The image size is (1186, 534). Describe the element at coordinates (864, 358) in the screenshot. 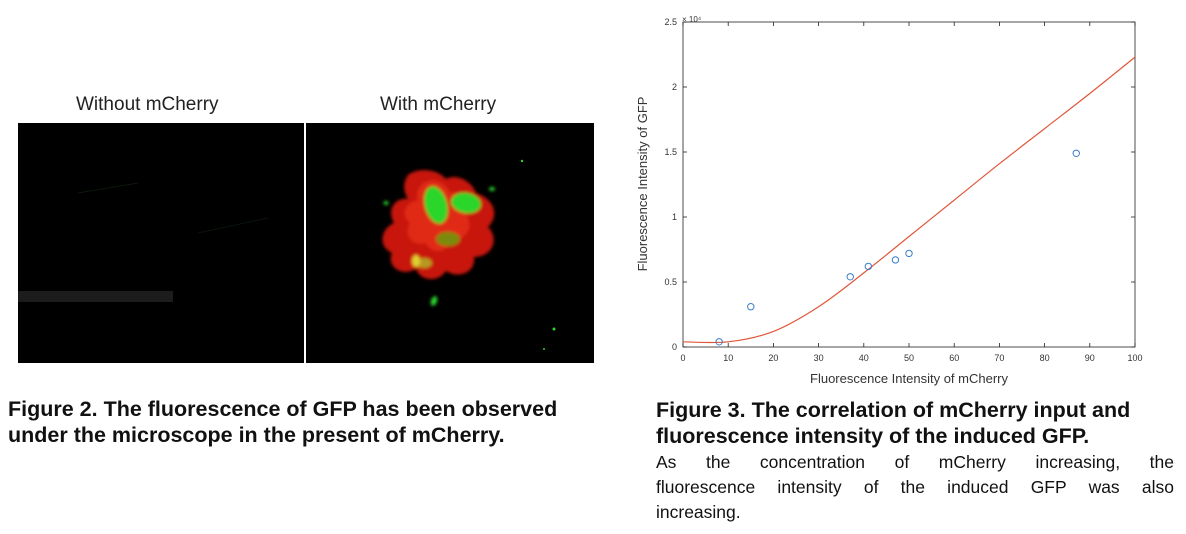

I see `x-tick-label: 40` at that location.